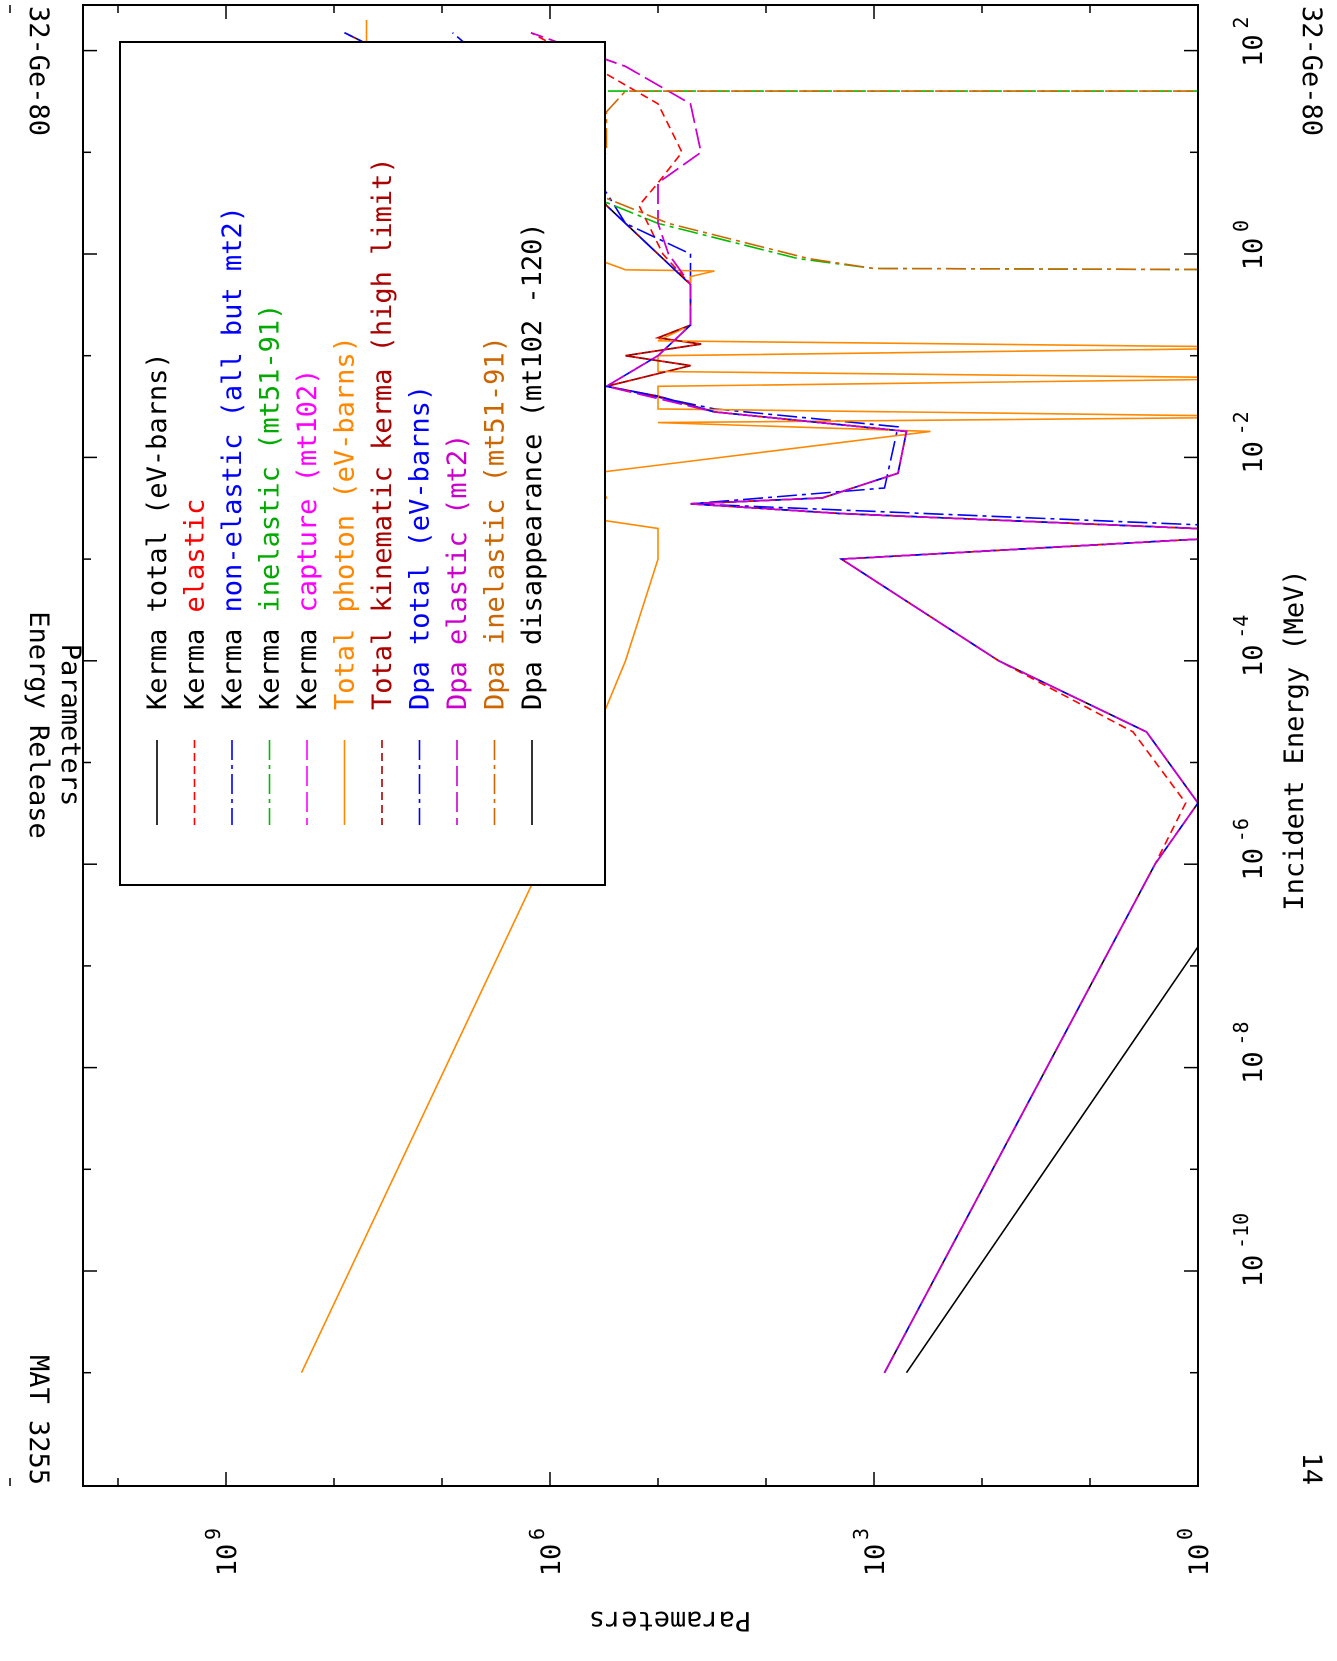 Image resolution: width=1337 pixels, height=1661 pixels. What do you see at coordinates (670, 1620) in the screenshot?
I see `y-axis-label: Parameters` at bounding box center [670, 1620].